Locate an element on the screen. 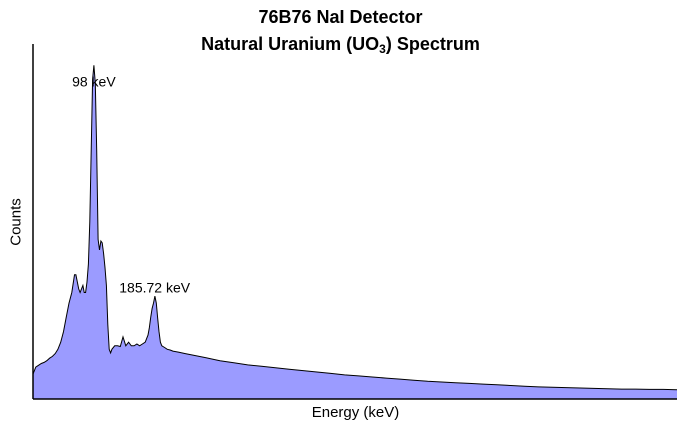  chart-title-line1: 76B76 NaI Detector is located at coordinates (340, 17).